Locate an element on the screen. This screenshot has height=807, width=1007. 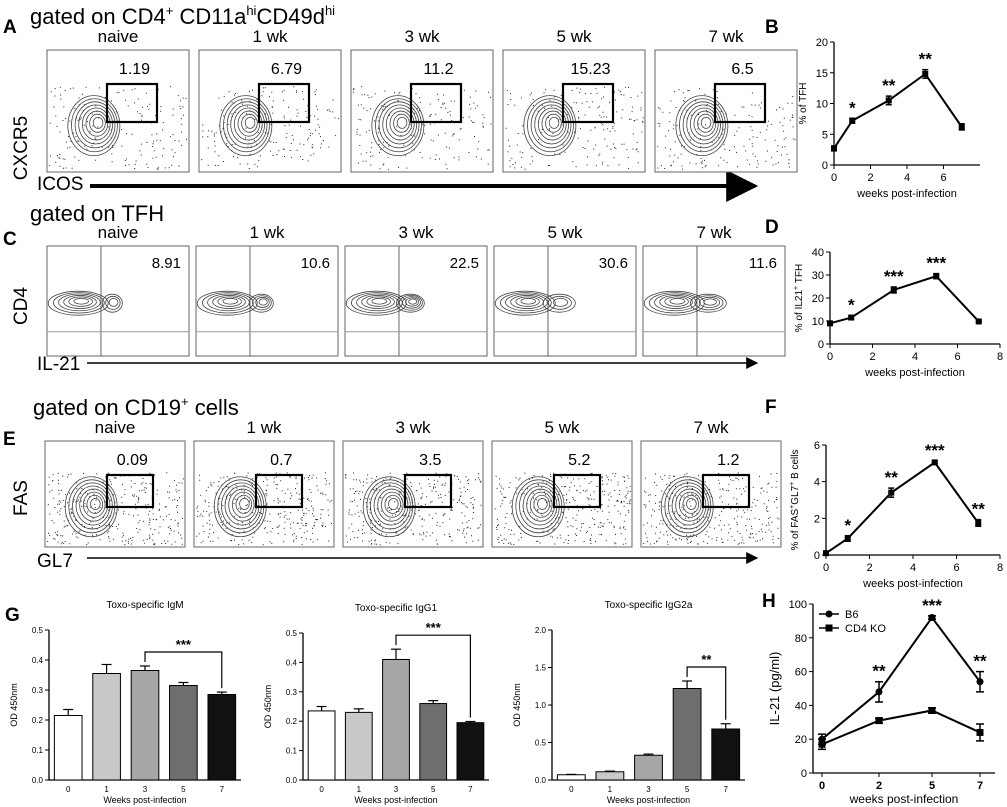
plot-time-label: 1 wk is located at coordinates (270, 36).